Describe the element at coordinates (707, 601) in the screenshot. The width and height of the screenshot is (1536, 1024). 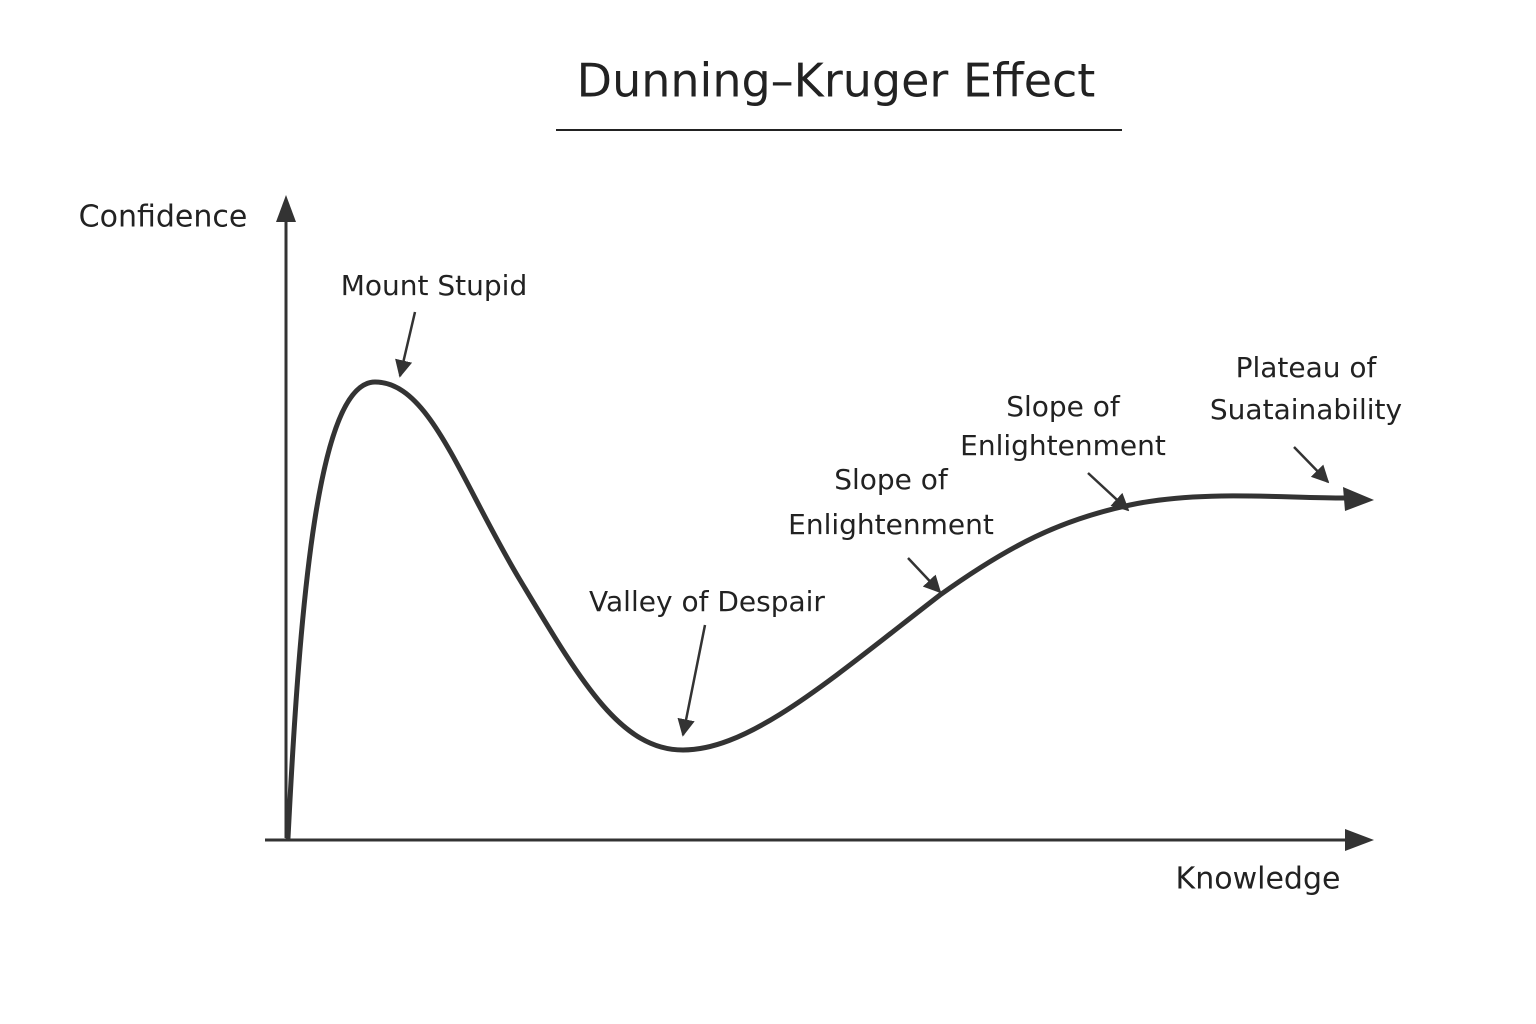
I see `annotation-label: Valley of Despair` at that location.